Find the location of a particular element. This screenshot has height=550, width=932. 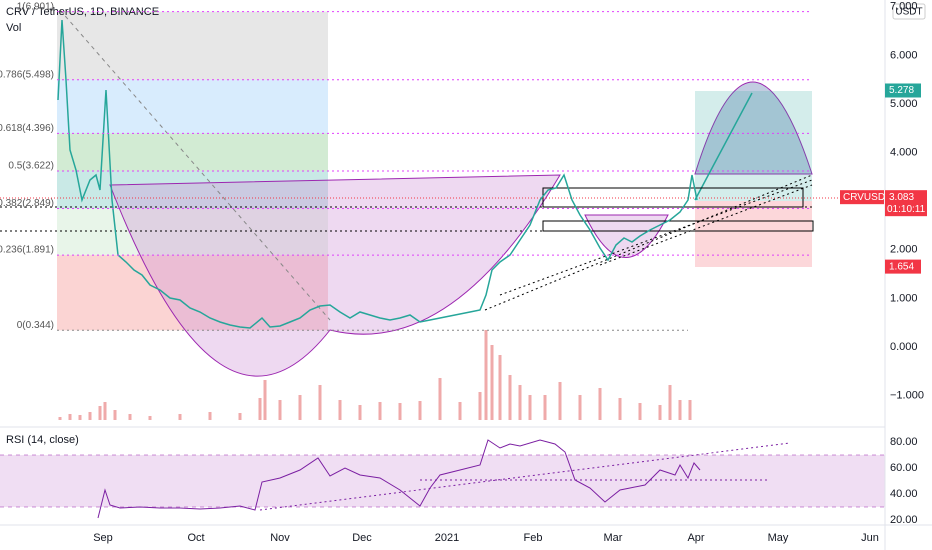

countdown: 01:10:11 is located at coordinates (906, 209).